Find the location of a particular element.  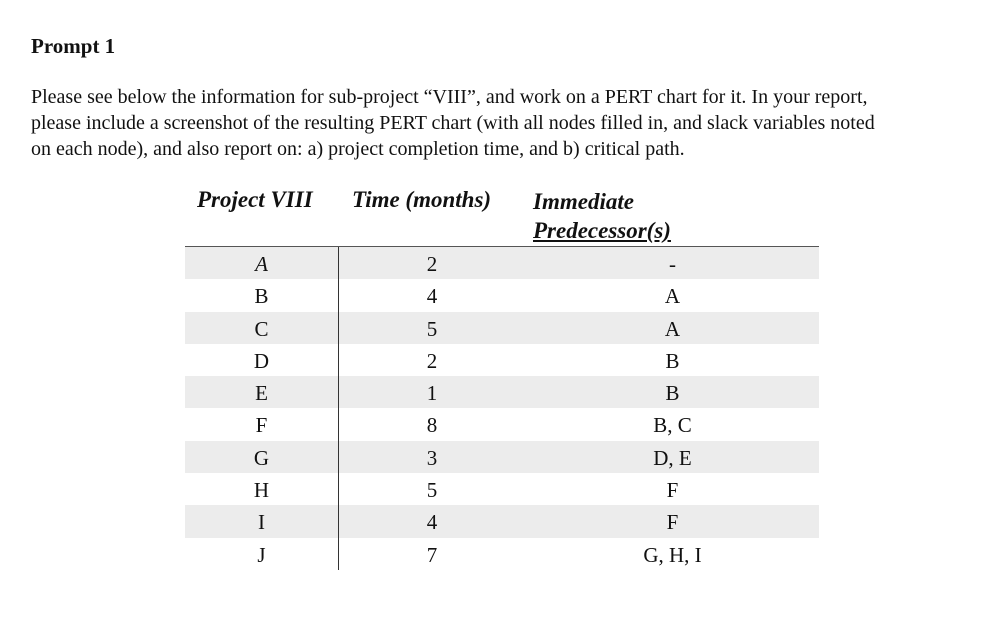

column-header-project: Project VIII is located at coordinates (255, 199).